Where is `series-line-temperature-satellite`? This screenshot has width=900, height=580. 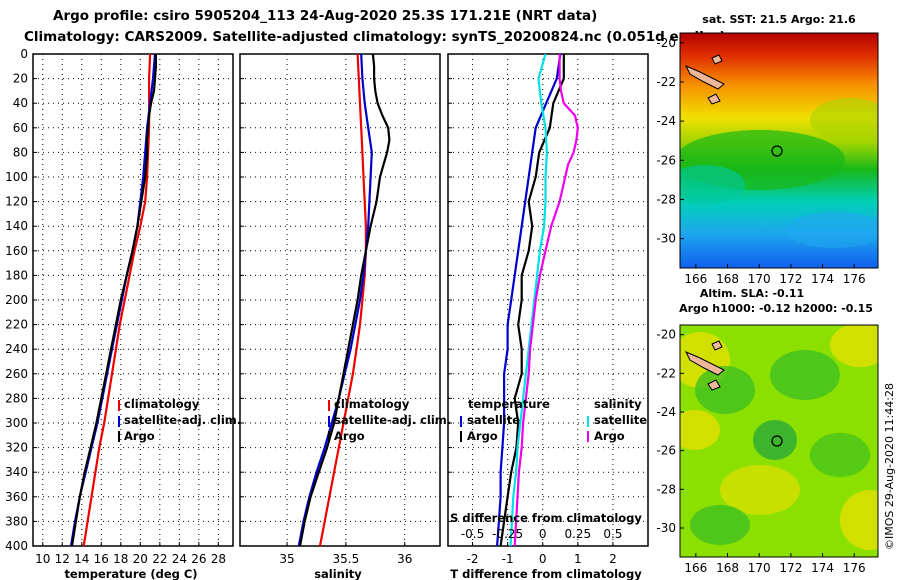
series-line-temperature-satellite is located at coordinates (529, 300).